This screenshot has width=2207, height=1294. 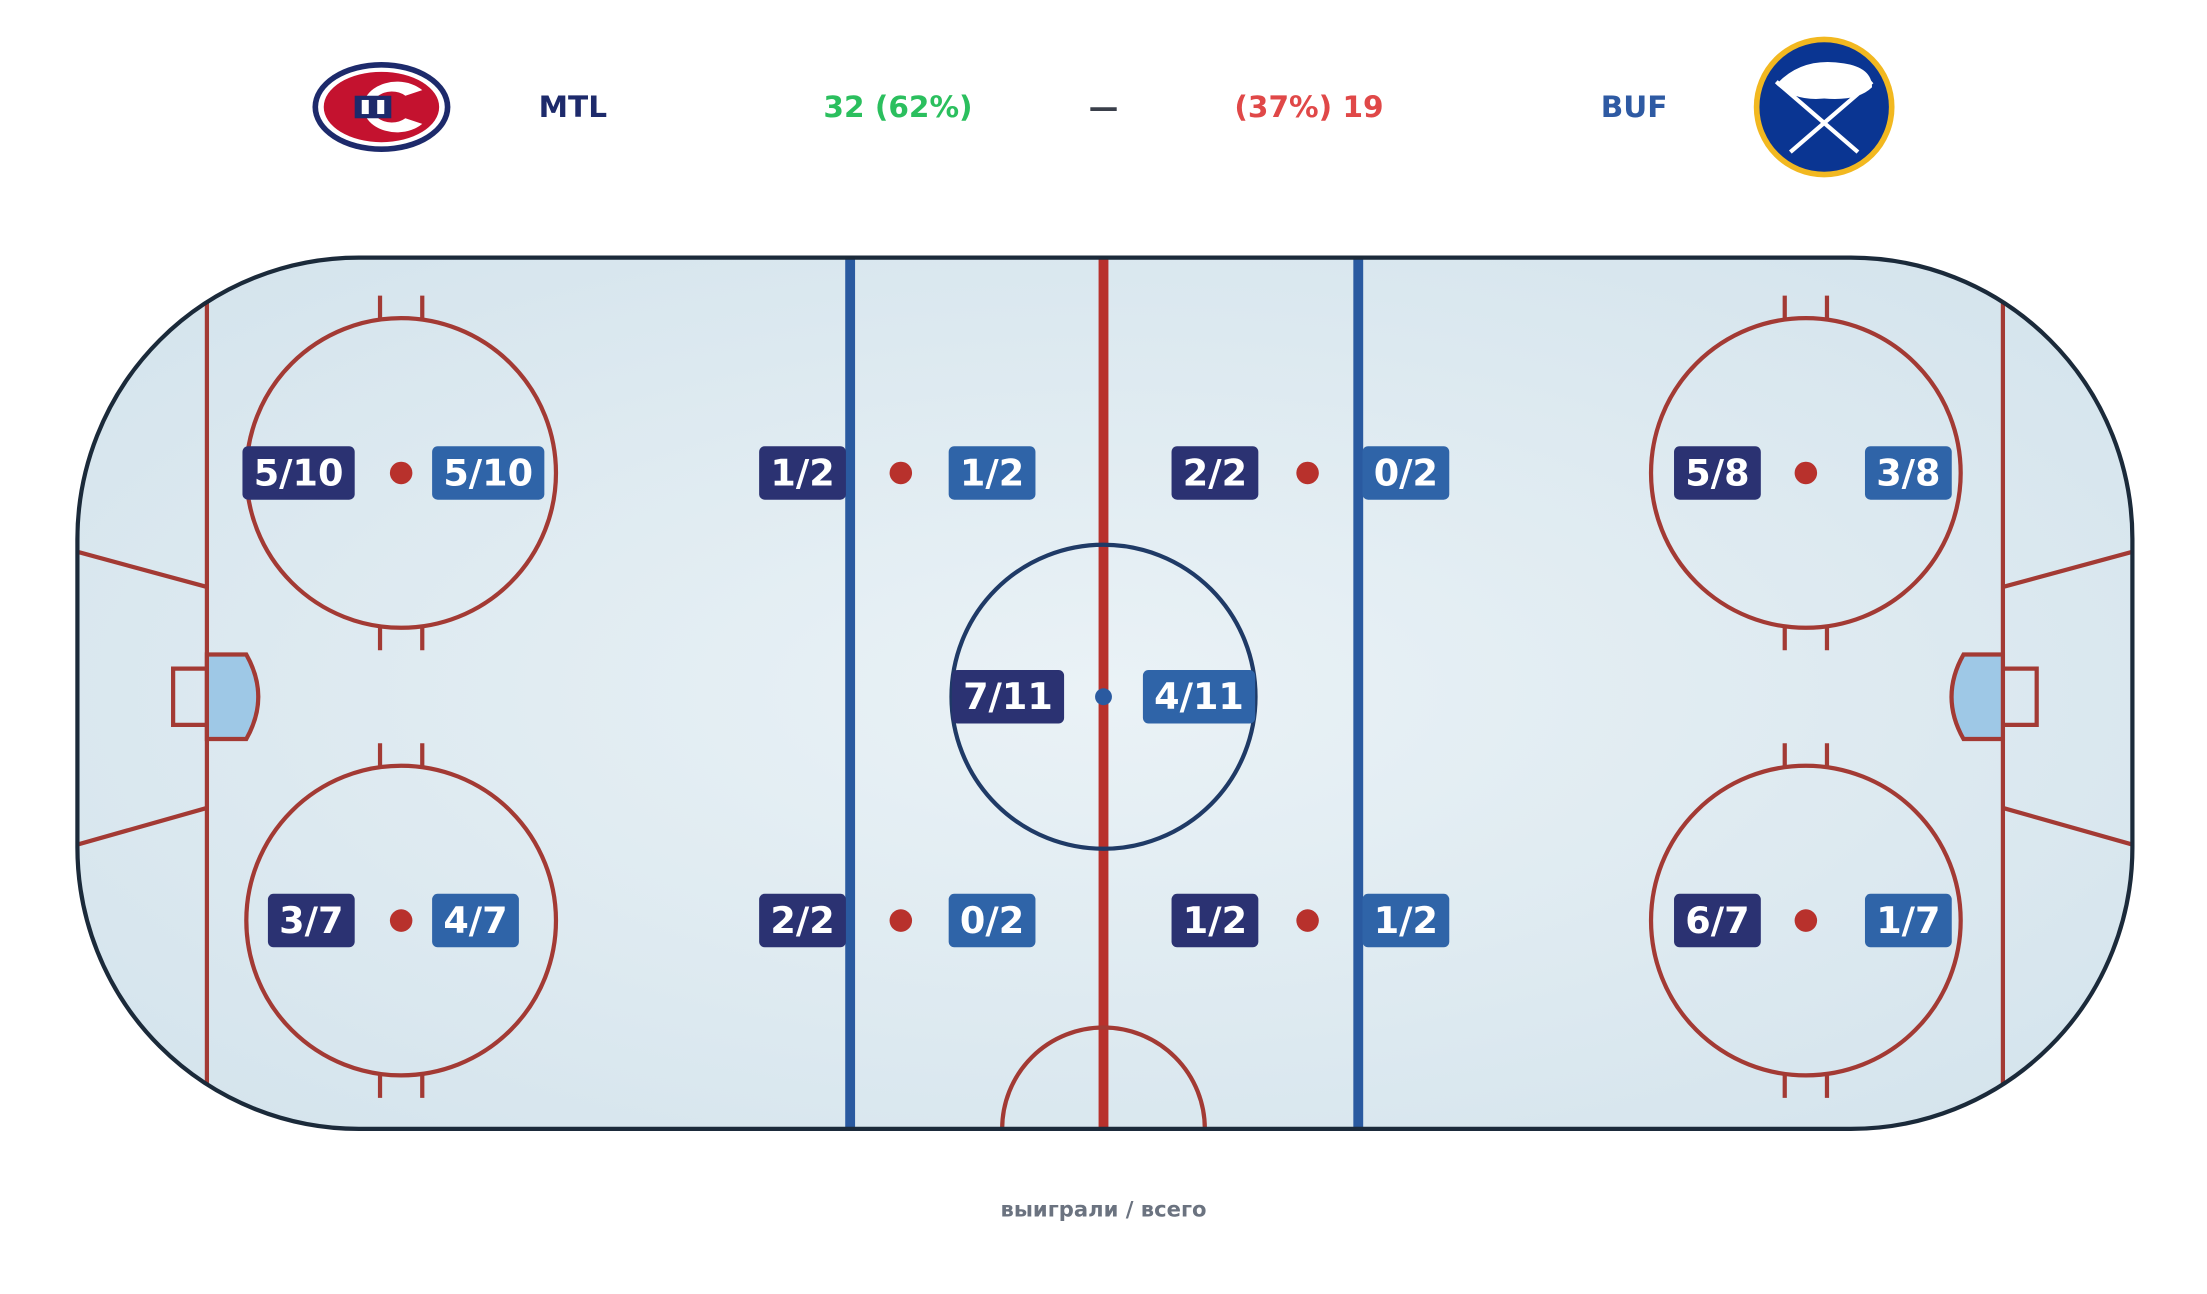 I want to click on faceoff-count: 3/8, so click(x=1908, y=472).